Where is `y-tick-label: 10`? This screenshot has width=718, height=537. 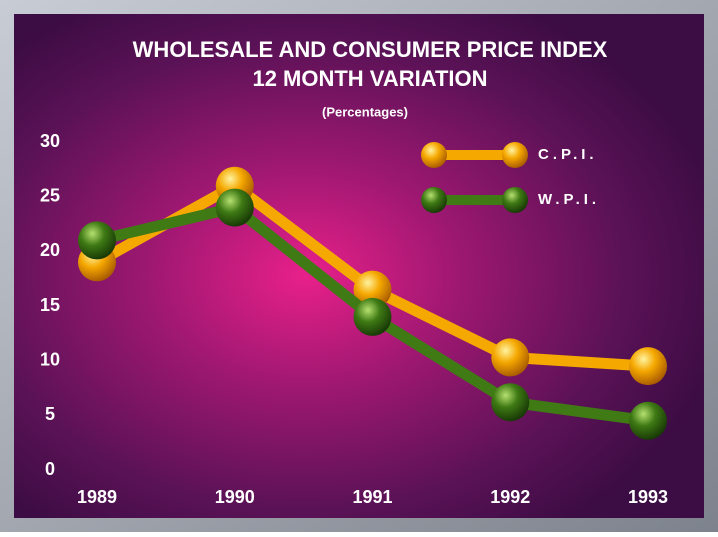
y-tick-label: 10 is located at coordinates (50, 359).